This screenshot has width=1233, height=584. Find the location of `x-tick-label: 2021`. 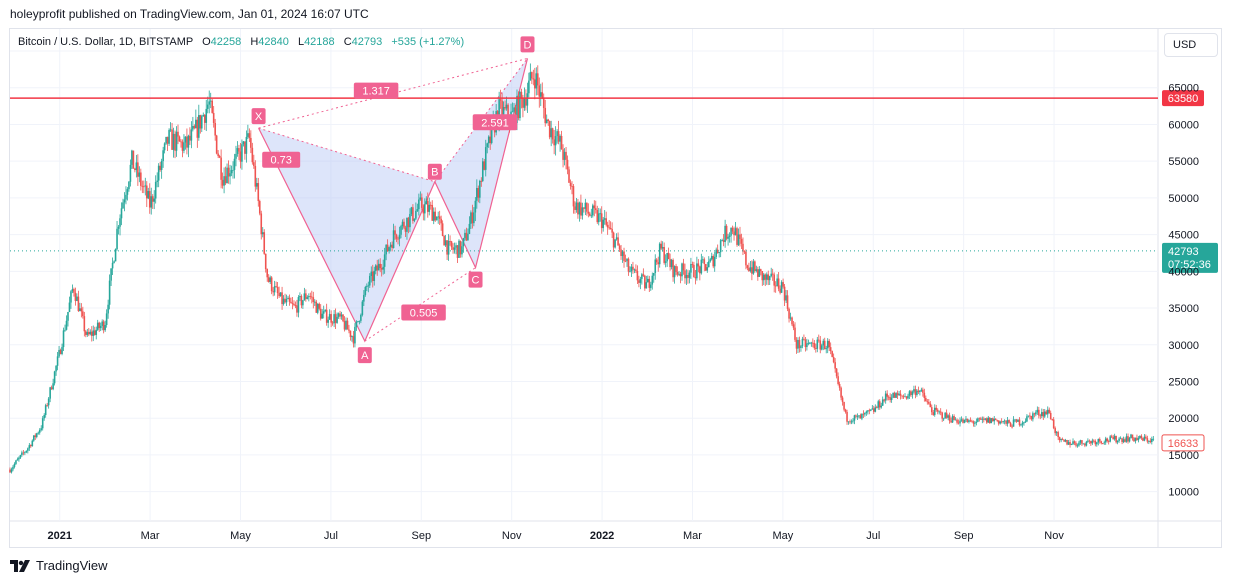

x-tick-label: 2021 is located at coordinates (59, 536).